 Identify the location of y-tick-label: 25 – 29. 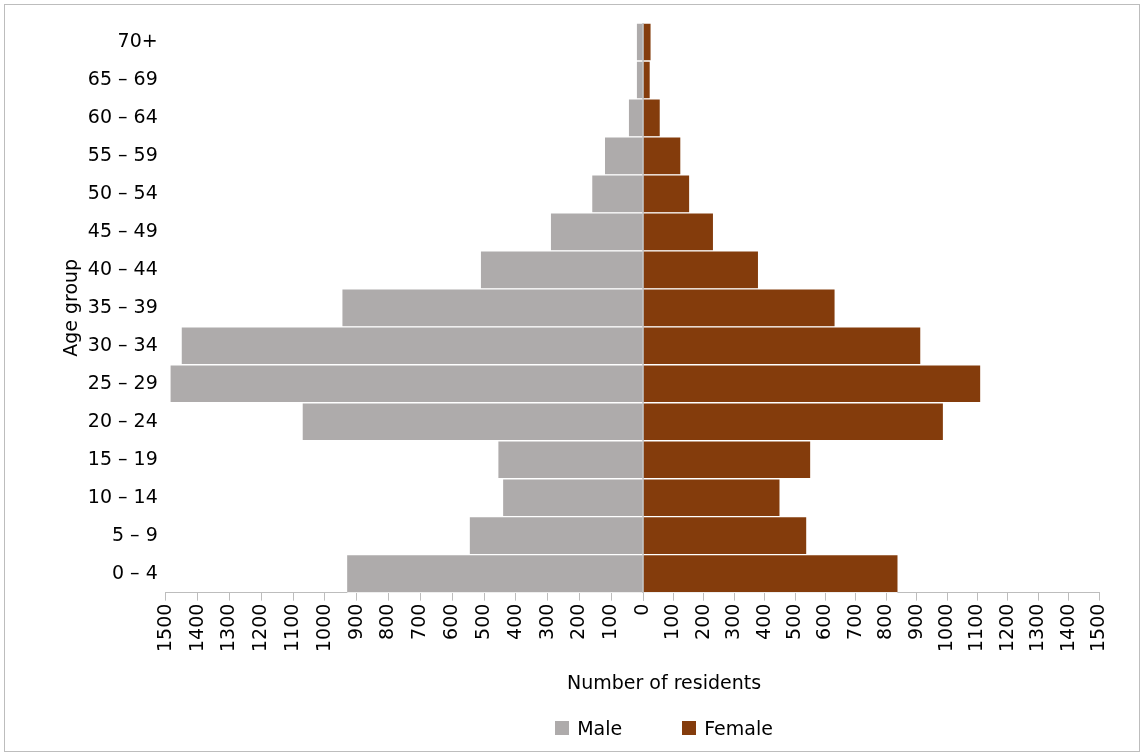
(122, 381).